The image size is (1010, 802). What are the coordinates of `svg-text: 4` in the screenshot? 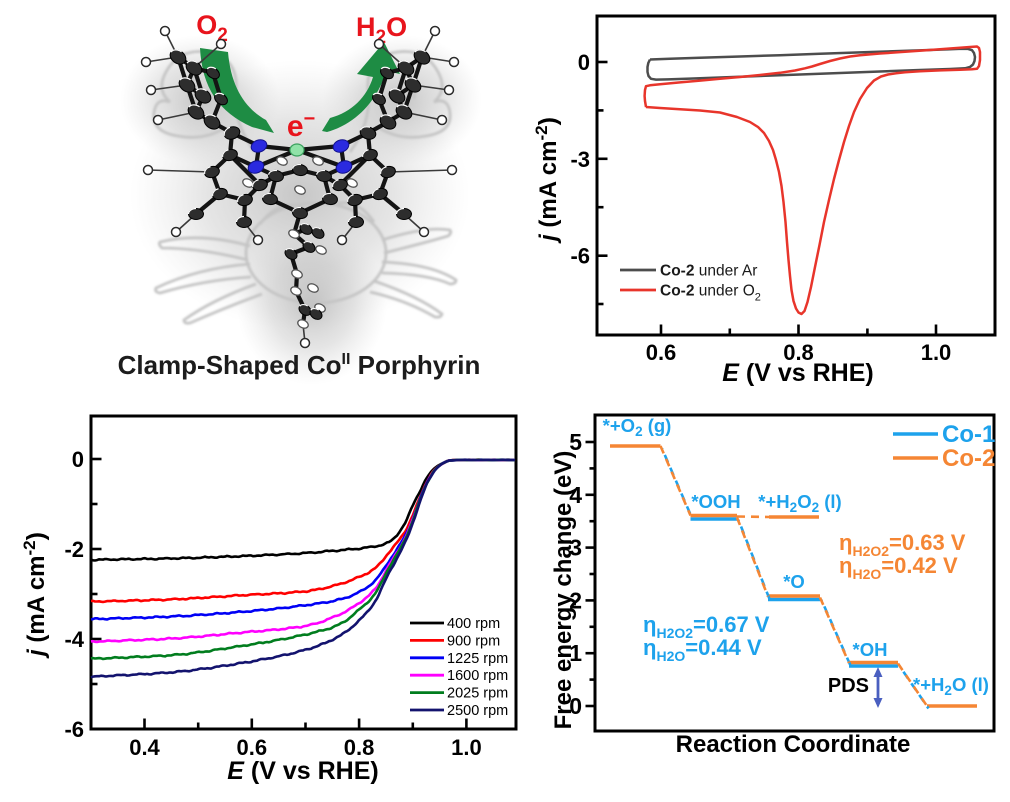 It's located at (575, 495).